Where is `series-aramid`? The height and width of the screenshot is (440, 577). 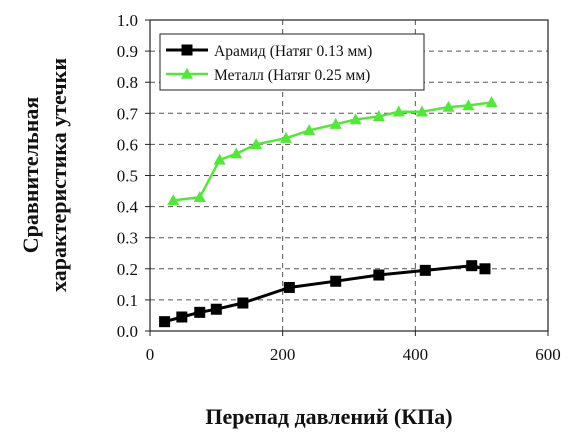
series-aramid is located at coordinates (325, 294).